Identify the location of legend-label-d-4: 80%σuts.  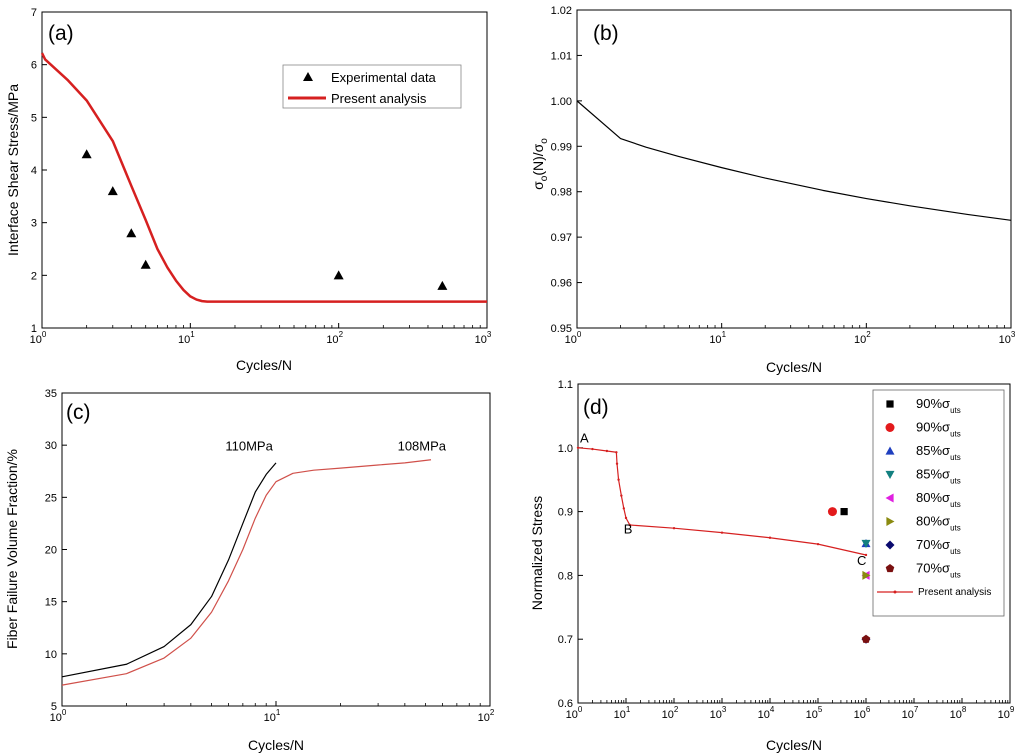
(938, 499).